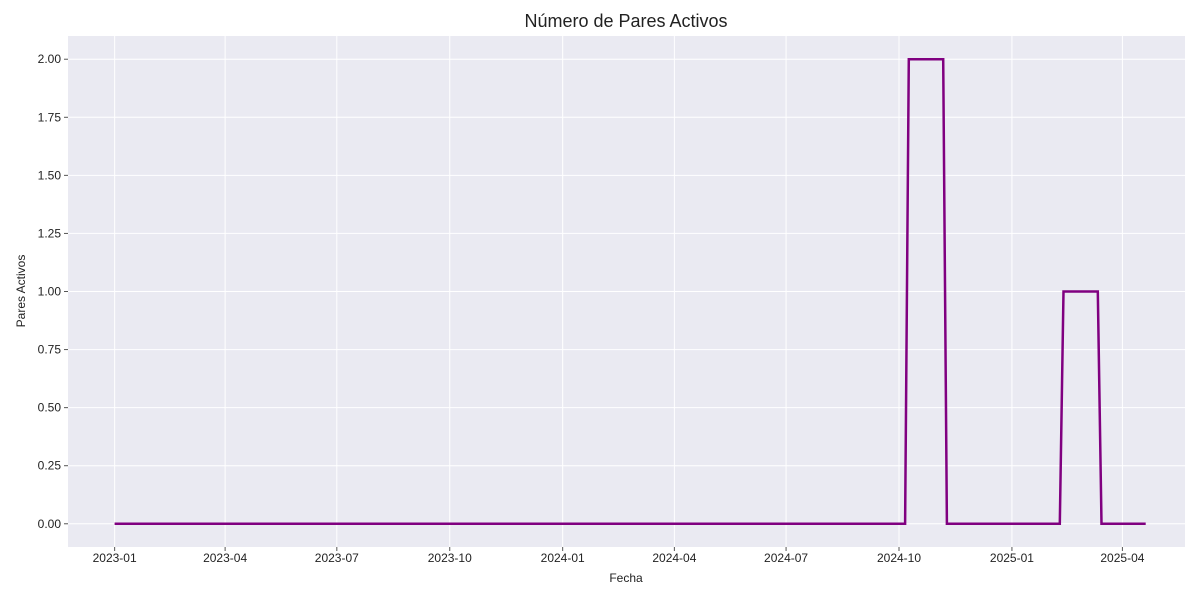 Image resolution: width=1200 pixels, height=600 pixels. I want to click on x-tick-label: 2025-04, so click(1122, 558).